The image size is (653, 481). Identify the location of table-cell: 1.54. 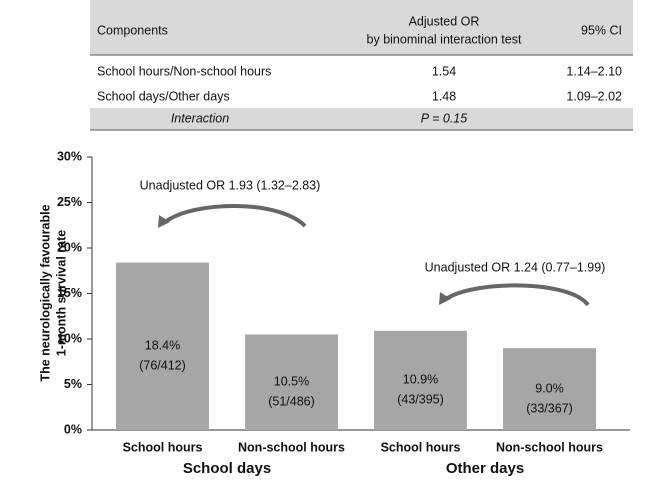
(444, 71).